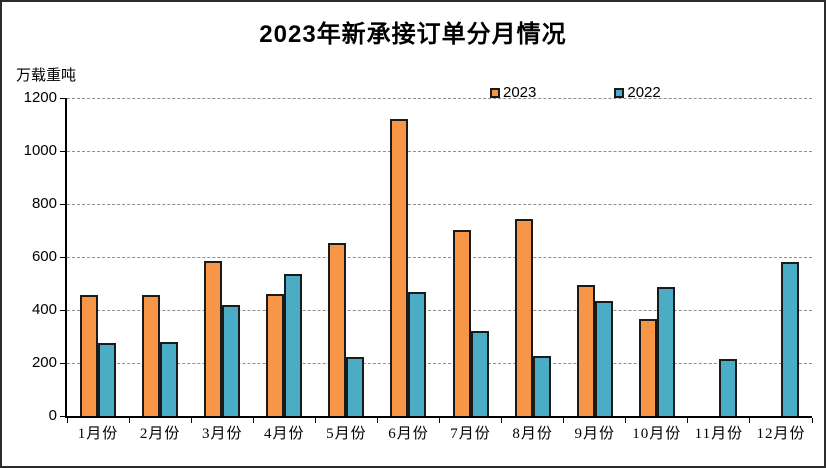 The image size is (826, 468). I want to click on bar-2022-2月份, so click(169, 378).